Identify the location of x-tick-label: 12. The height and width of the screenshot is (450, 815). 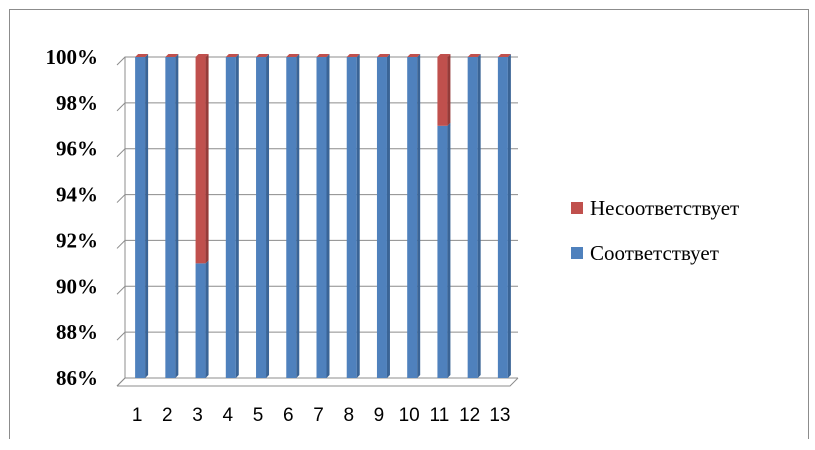
(469, 415).